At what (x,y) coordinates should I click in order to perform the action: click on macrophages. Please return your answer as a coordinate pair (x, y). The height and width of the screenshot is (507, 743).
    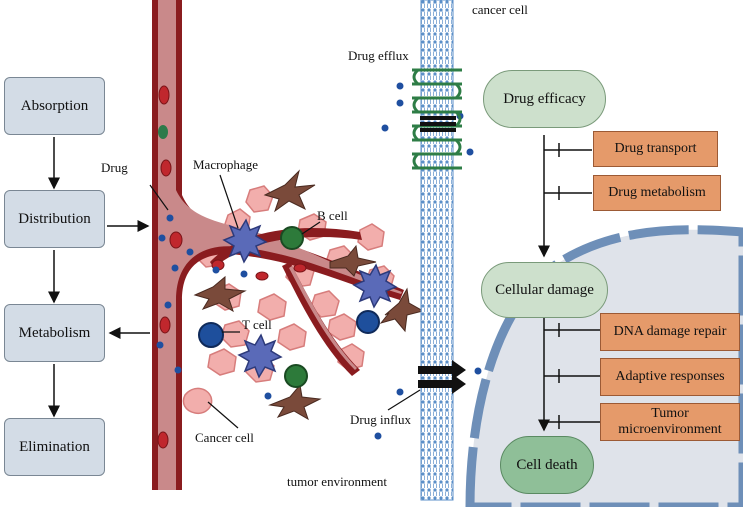
    Looking at the image, I should click on (310, 298).